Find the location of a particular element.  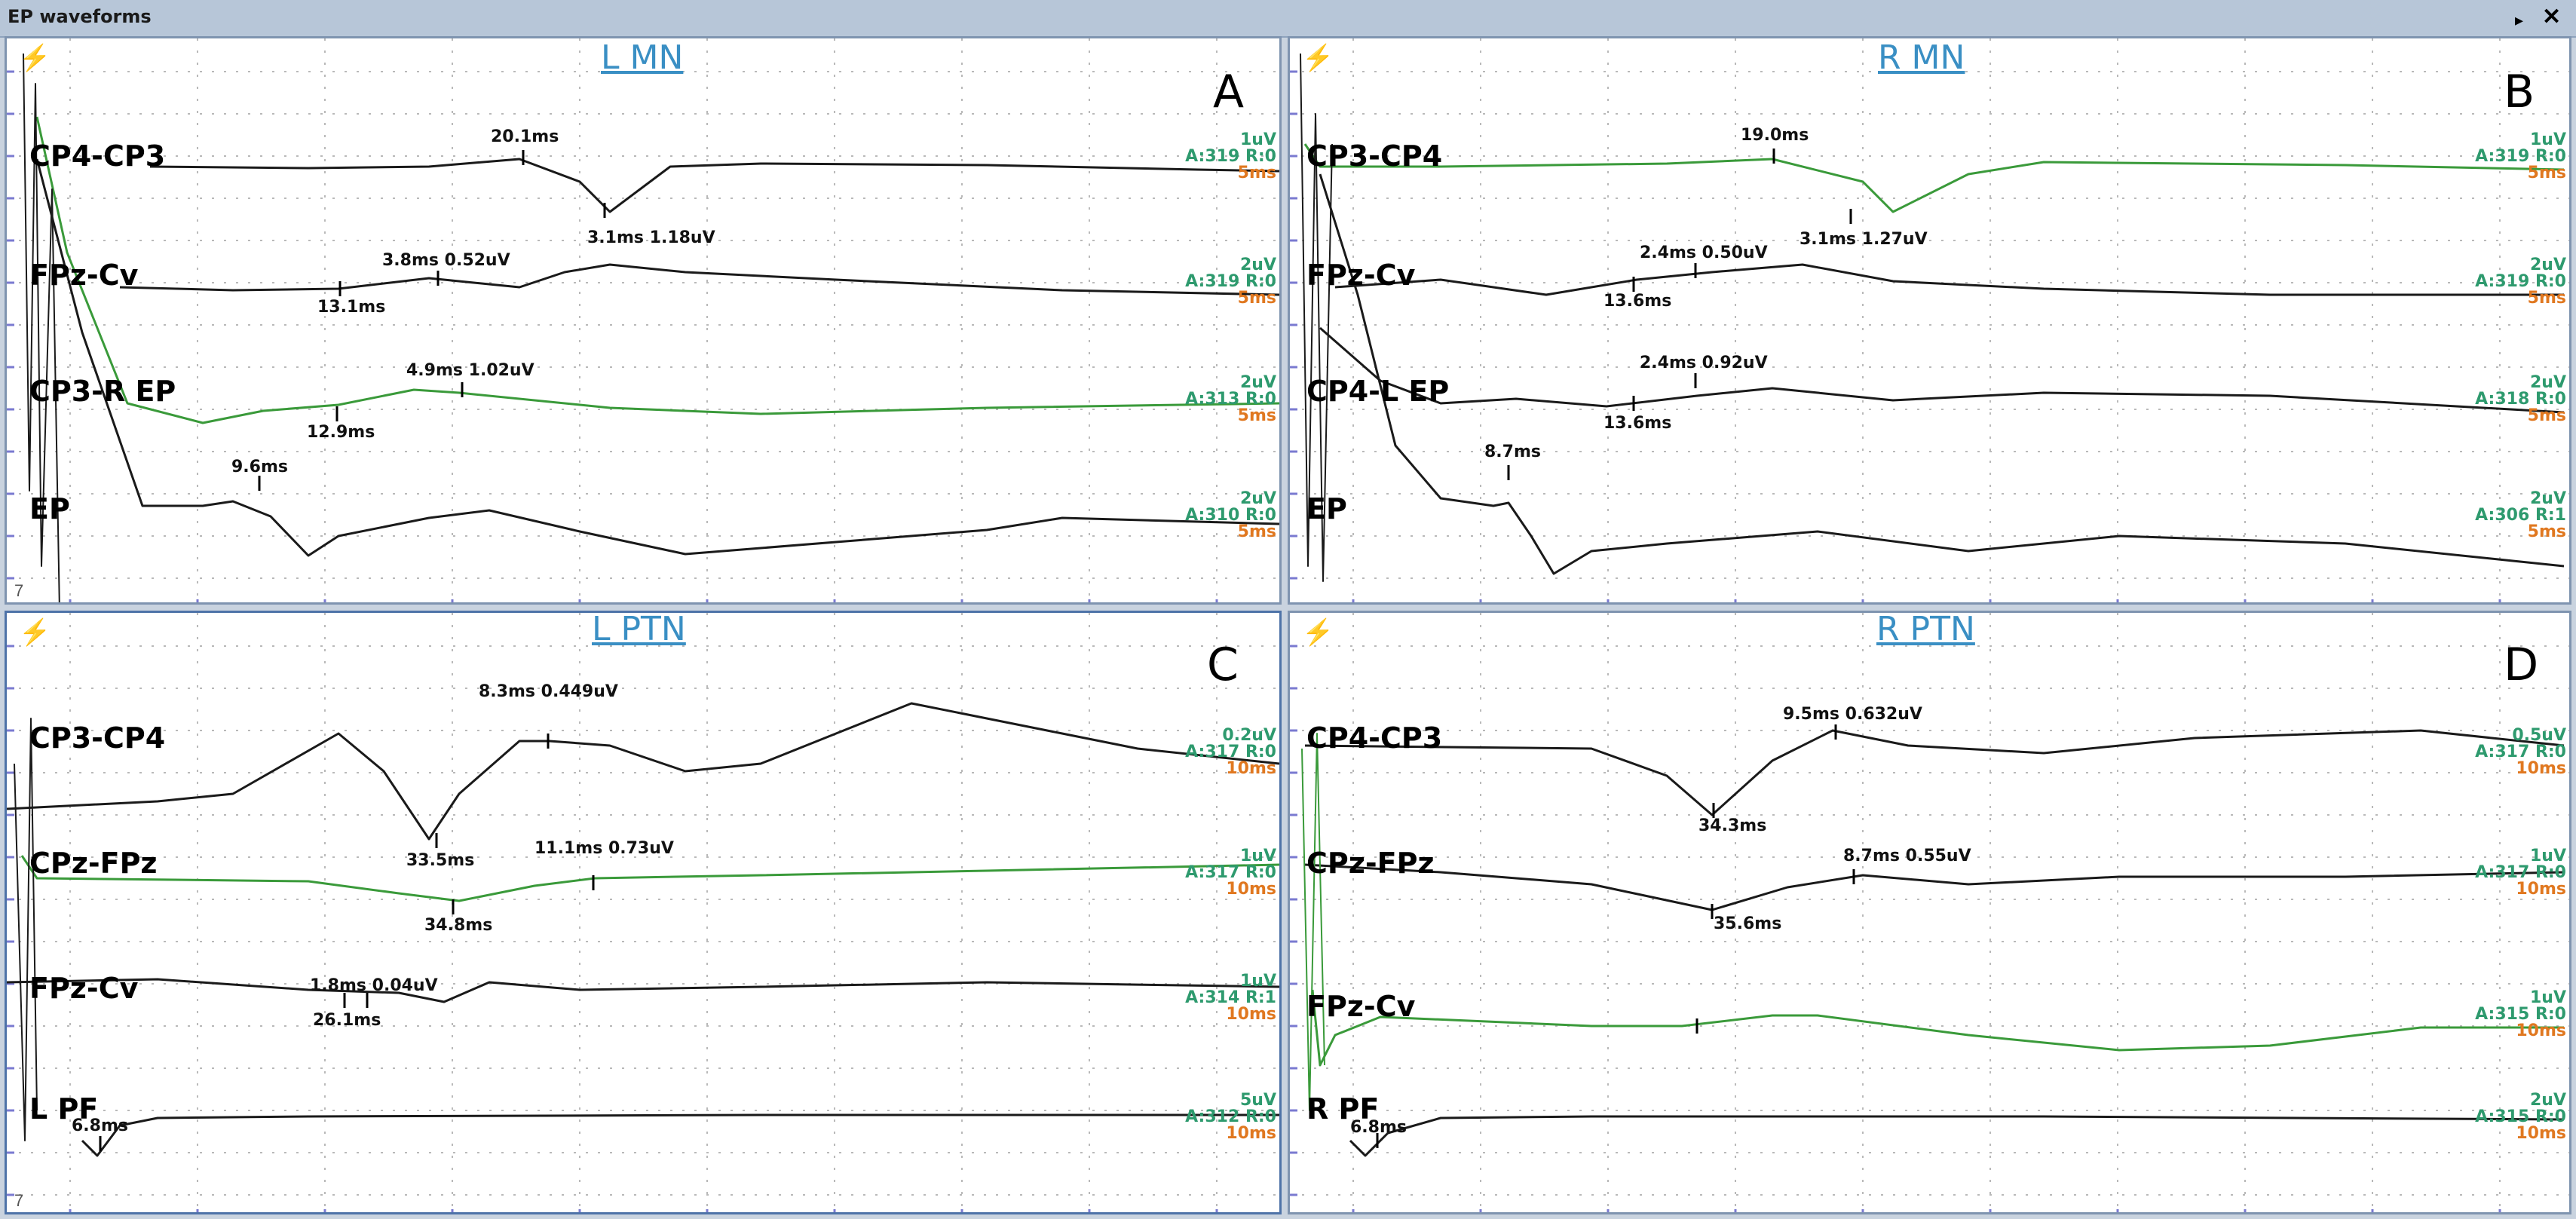

close-icon: ✕ is located at coordinates (2552, 17).